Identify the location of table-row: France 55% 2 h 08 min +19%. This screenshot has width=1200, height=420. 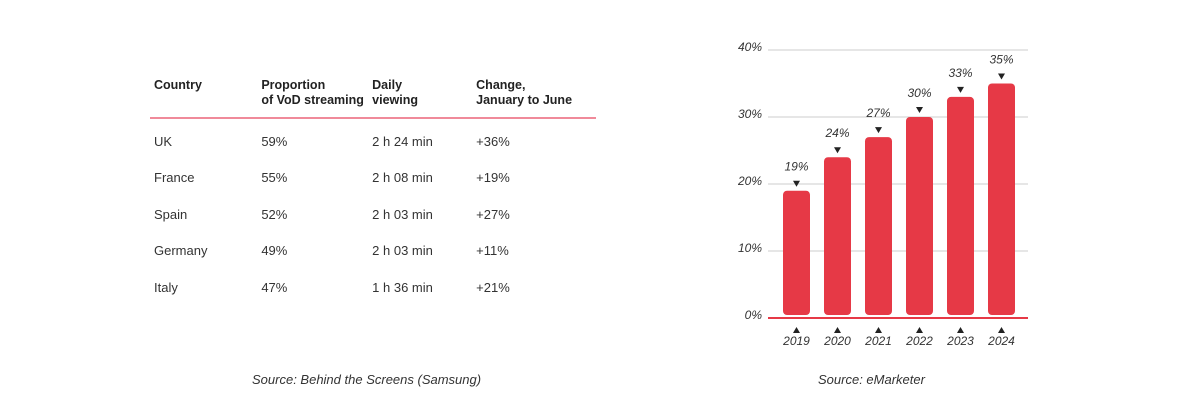
(373, 178).